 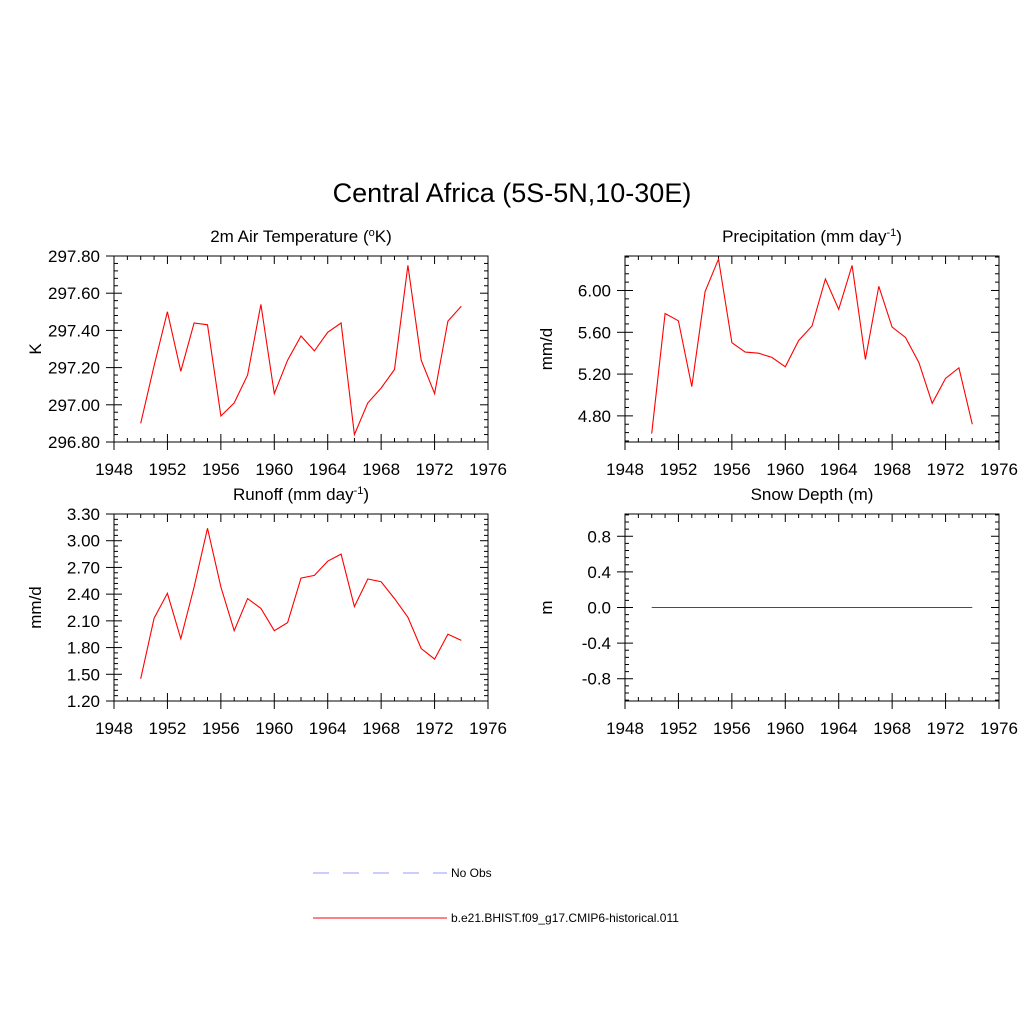 I want to click on y-tick-label: 1.20, so click(x=83, y=701).